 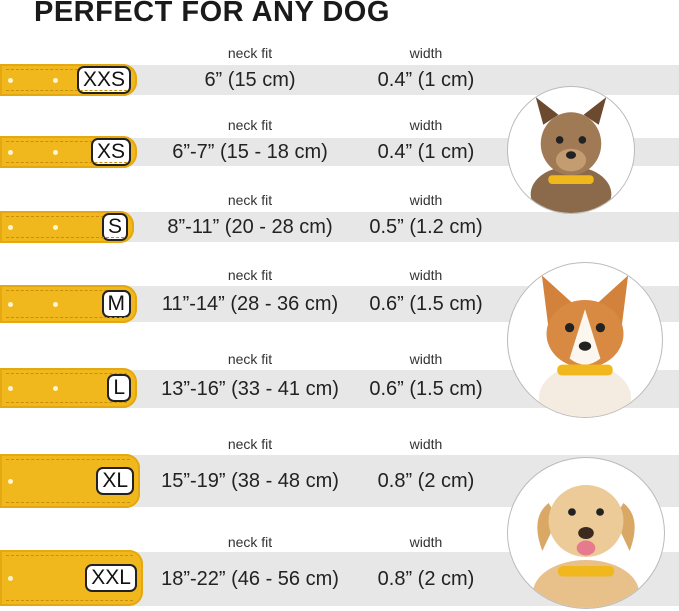 What do you see at coordinates (586, 533) in the screenshot?
I see `labrador-photo` at bounding box center [586, 533].